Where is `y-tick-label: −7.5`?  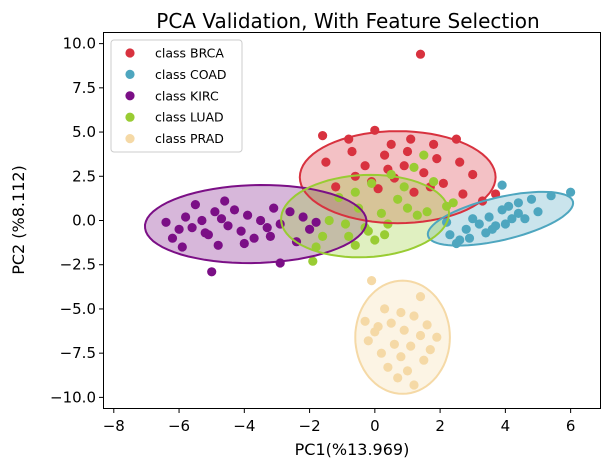 y-tick-label: −7.5 is located at coordinates (78, 353).